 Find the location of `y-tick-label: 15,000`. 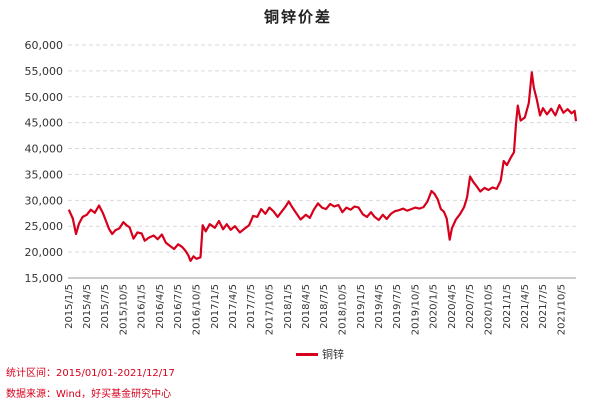

y-tick-label: 15,000 is located at coordinates (44, 278).